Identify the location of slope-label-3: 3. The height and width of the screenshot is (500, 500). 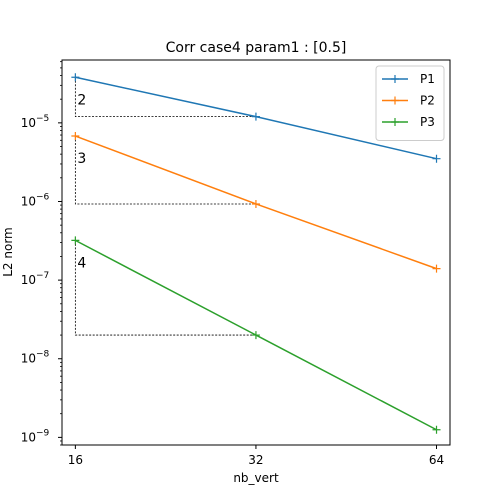
(81, 159).